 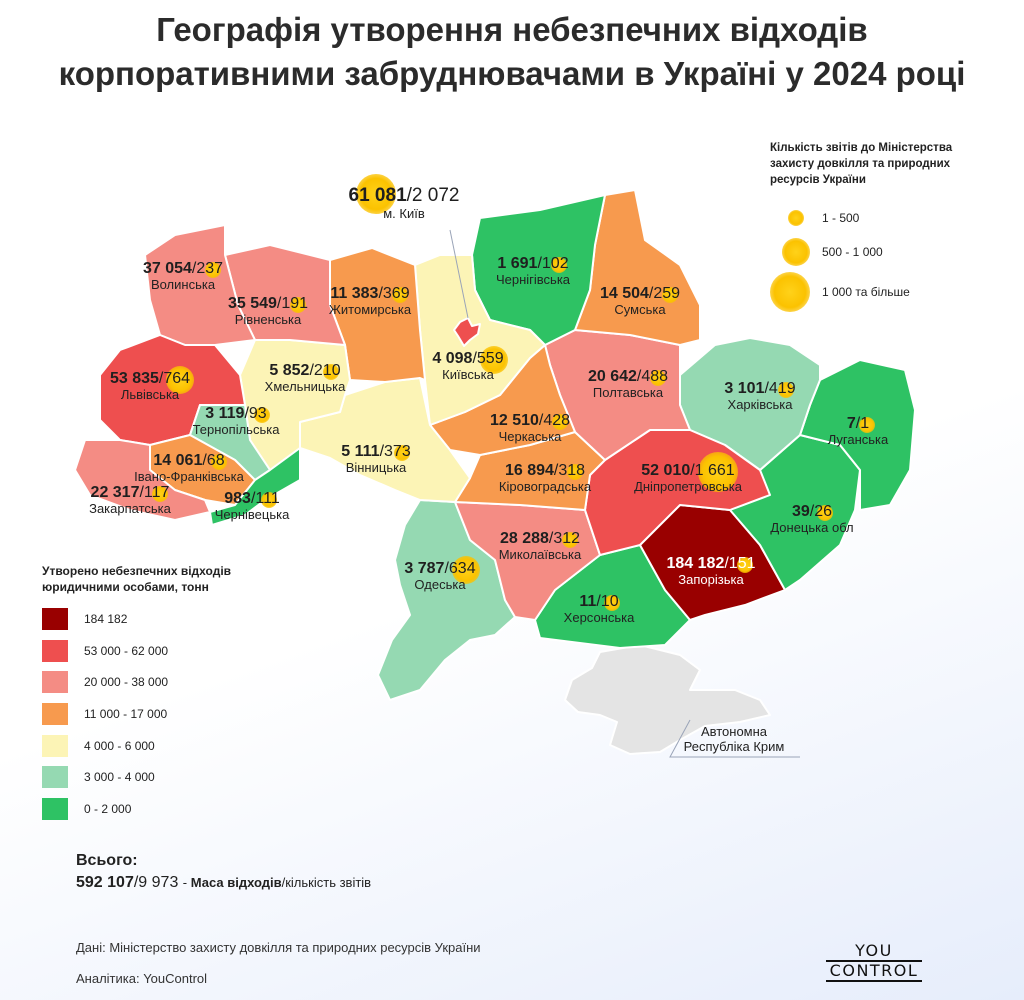 I want to click on color-legend-caption-2: юридичними особами, тонн, so click(x=125, y=587).